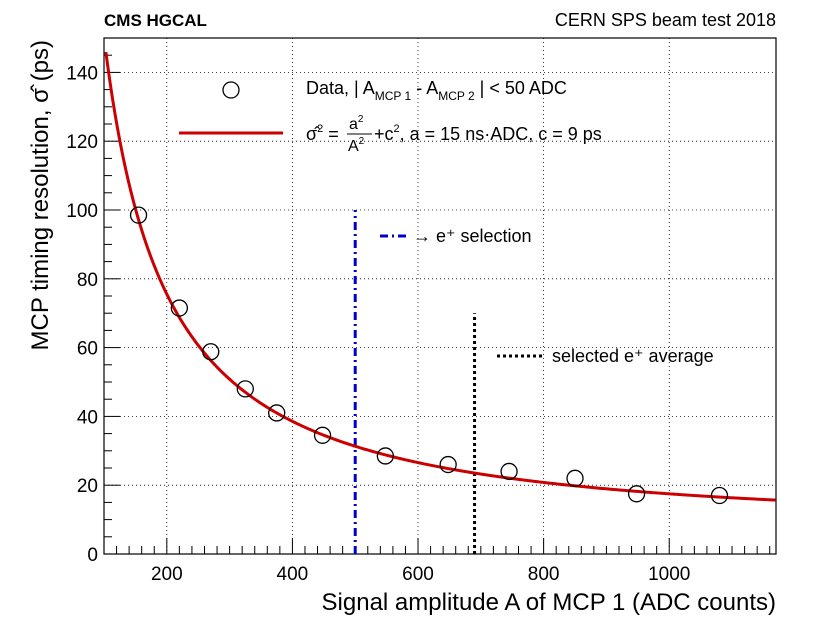  What do you see at coordinates (322, 133) in the screenshot?
I see `svg-text: σ̂2 =` at bounding box center [322, 133].